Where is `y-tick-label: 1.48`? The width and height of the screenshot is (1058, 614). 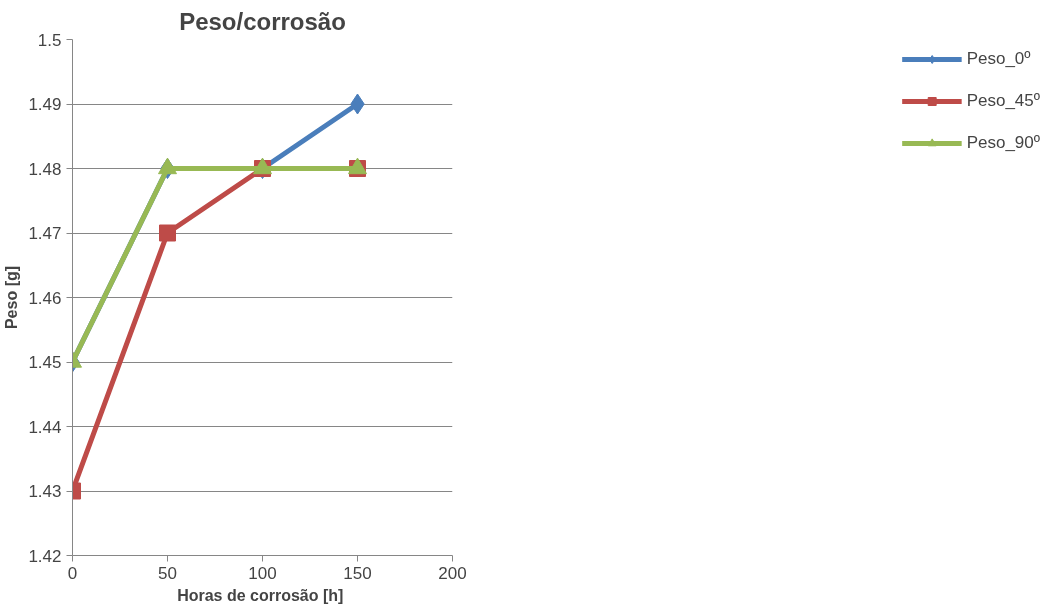 y-tick-label: 1.48 is located at coordinates (45, 169).